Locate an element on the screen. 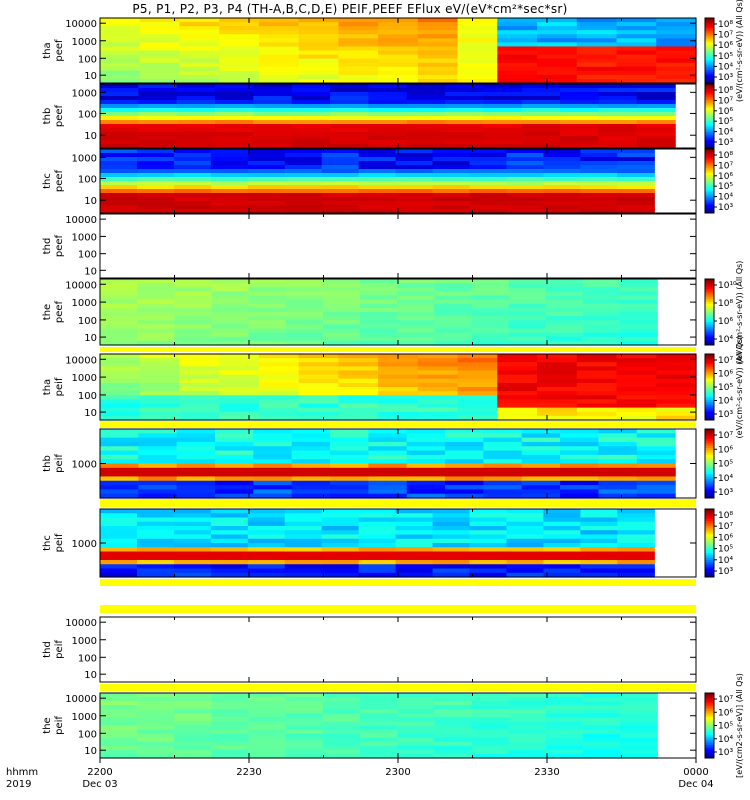 This screenshot has width=750, height=800. colorbar-tick-label: 10³ is located at coordinates (725, 493).